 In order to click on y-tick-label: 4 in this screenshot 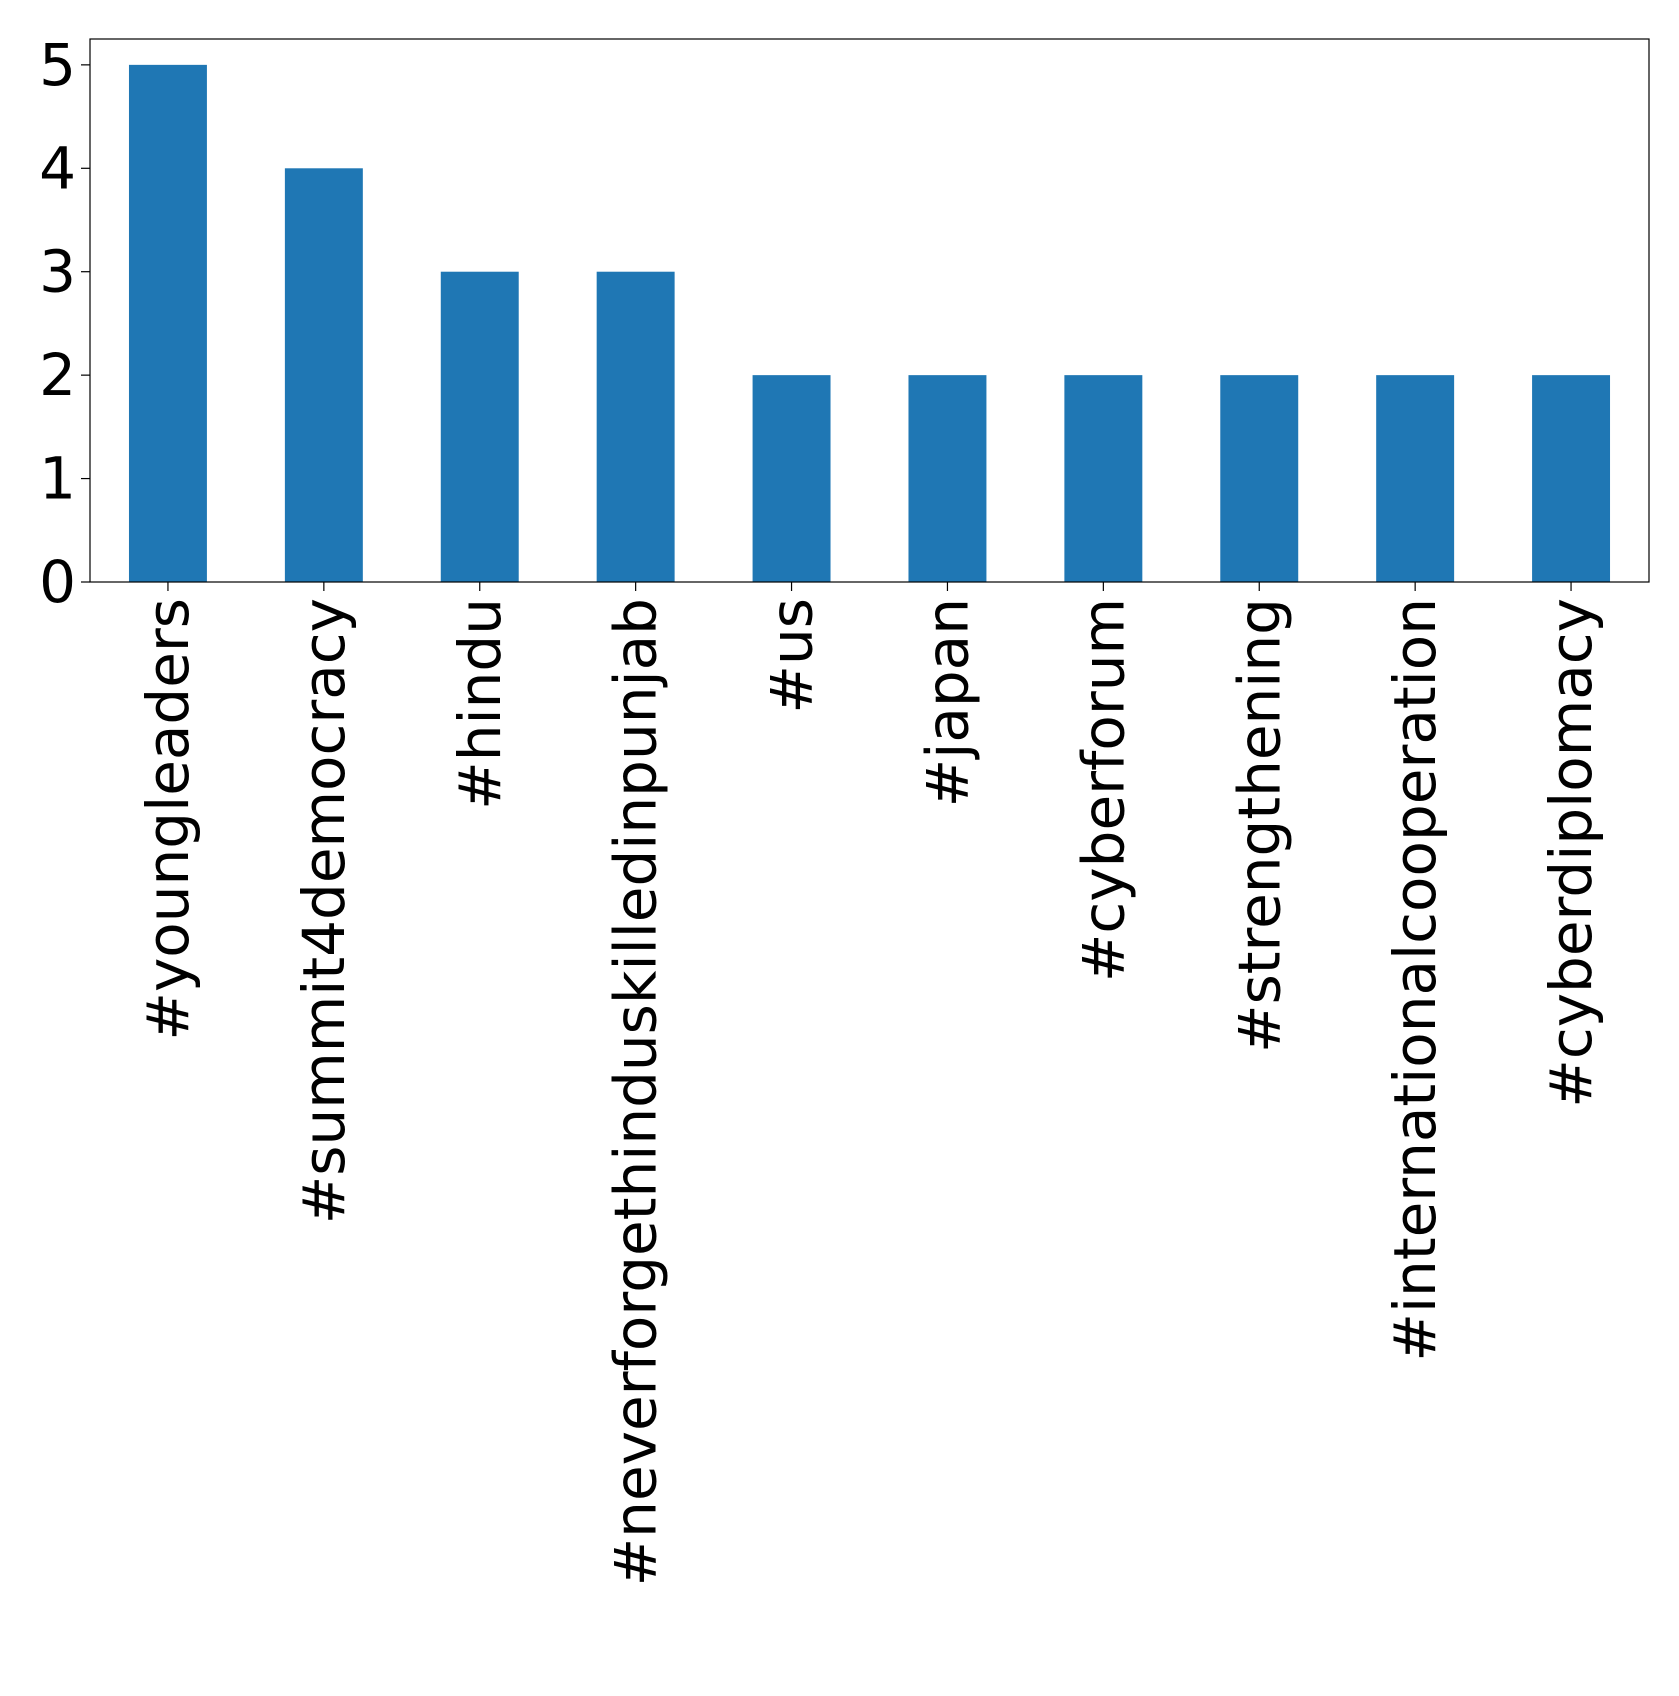, I will do `click(57, 168)`.